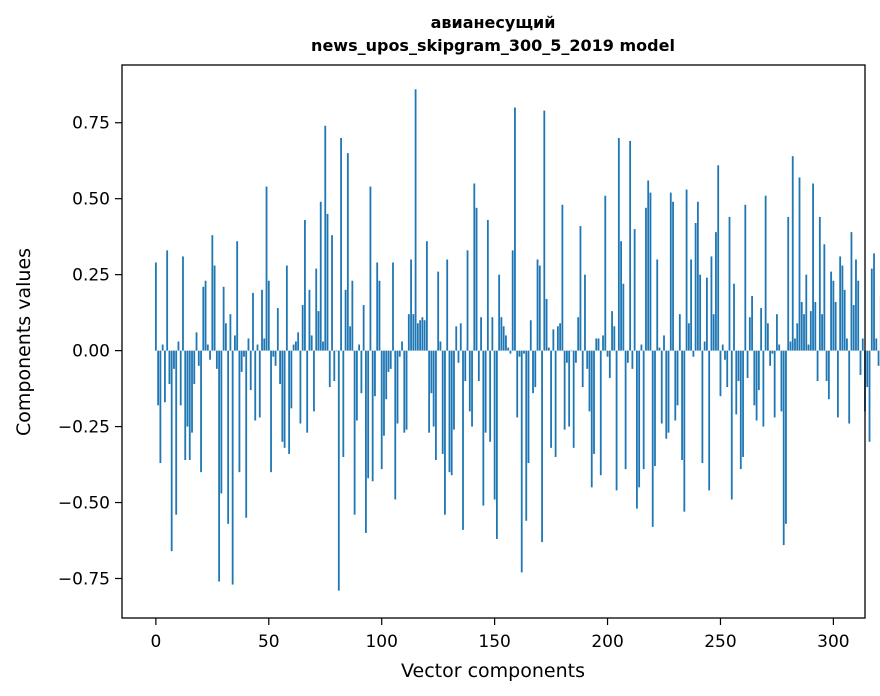 This screenshot has height=696, width=880. What do you see at coordinates (833, 642) in the screenshot?
I see `x-tick-label: 300` at bounding box center [833, 642].